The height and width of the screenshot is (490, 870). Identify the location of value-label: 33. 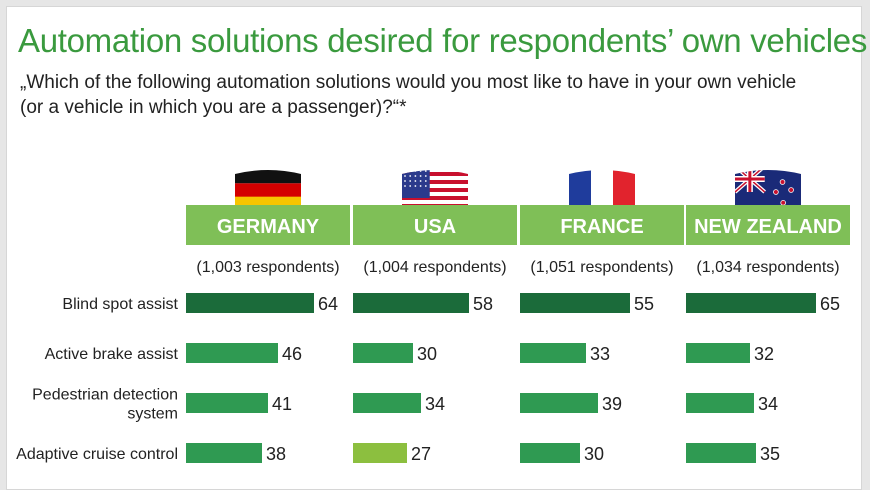
(600, 354).